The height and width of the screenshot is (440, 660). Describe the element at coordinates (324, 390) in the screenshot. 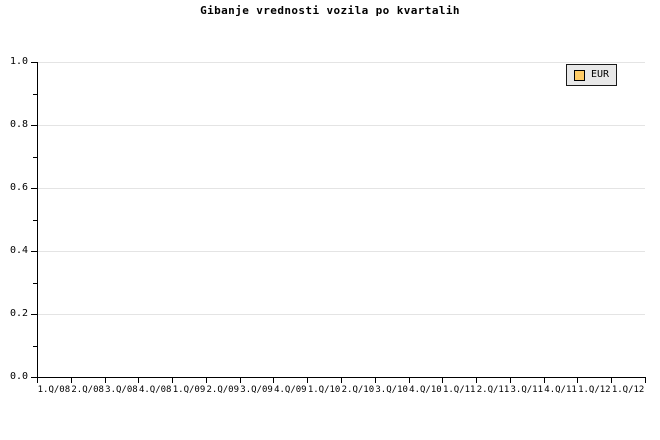

I see `x-axis-tick-label: 1.Q/10` at that location.